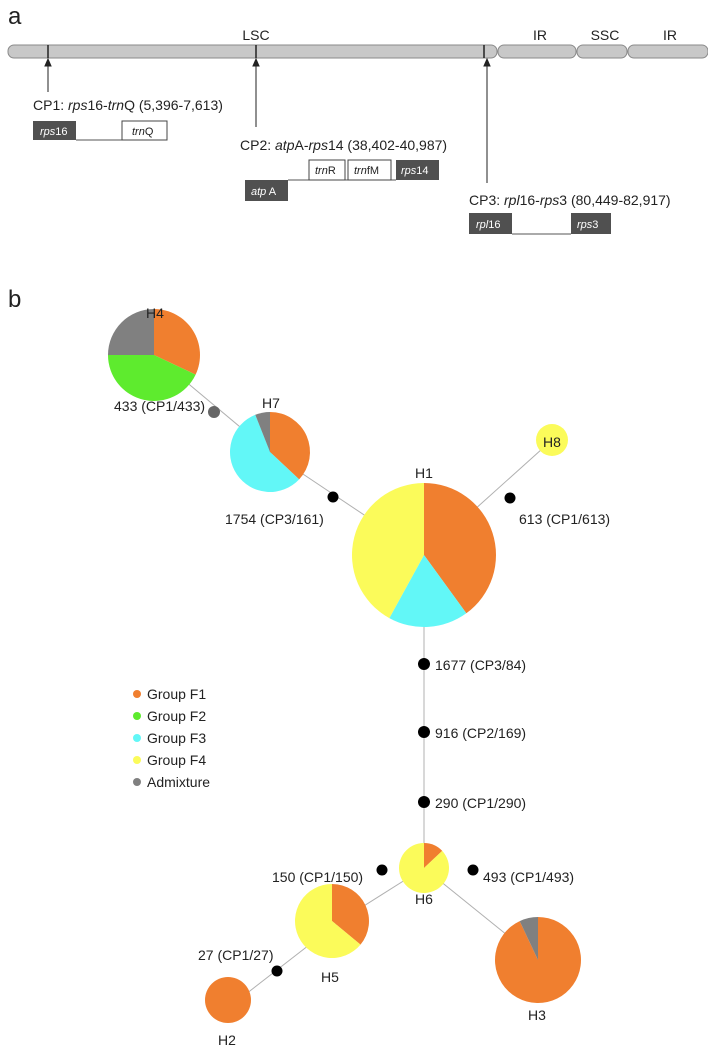 This screenshot has height=1049, width=708. I want to click on haplotype-label-h6: H6, so click(424, 899).